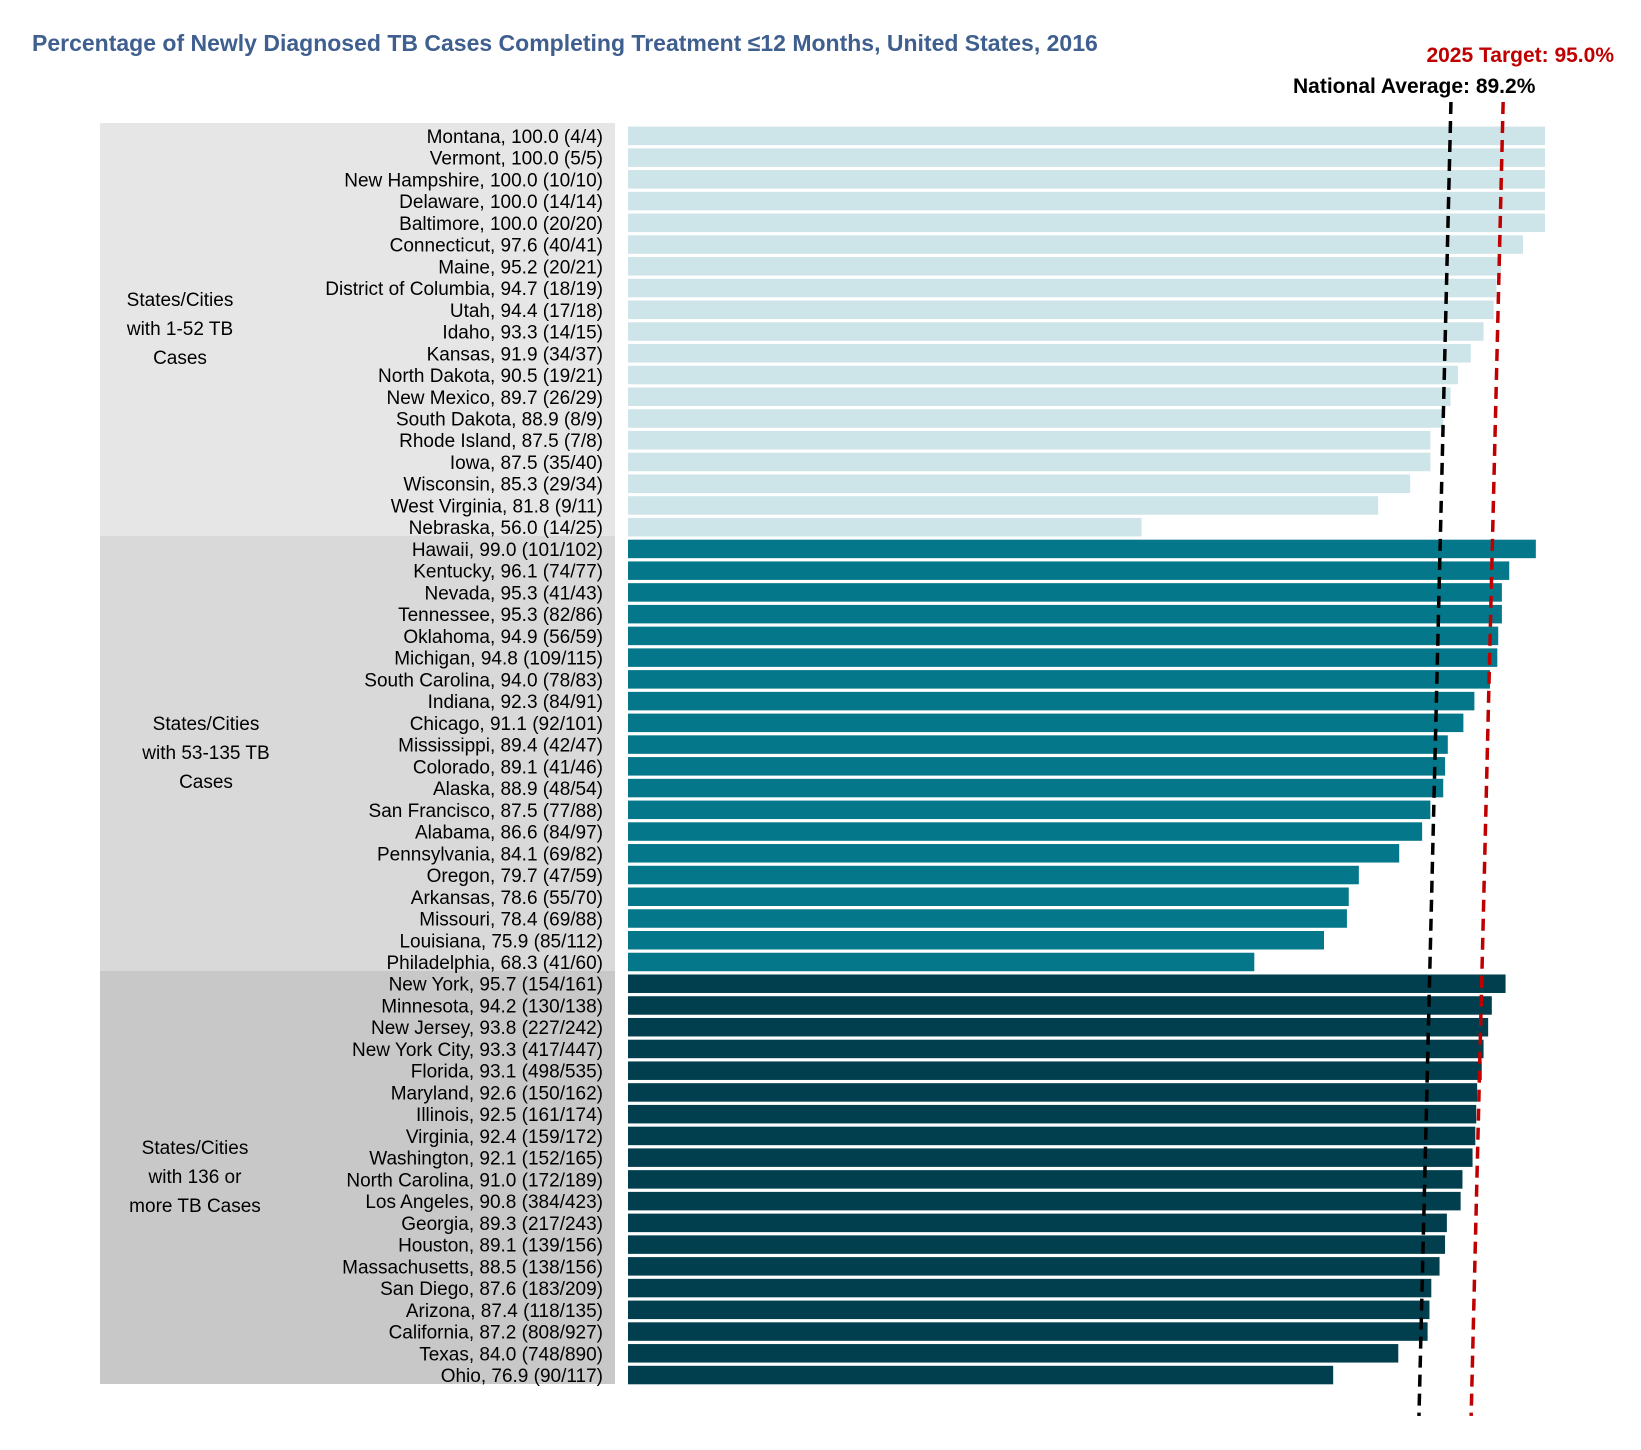  Describe the element at coordinates (515, 876) in the screenshot. I see `category-label: Oregon, 79.7 (47/59)` at that location.